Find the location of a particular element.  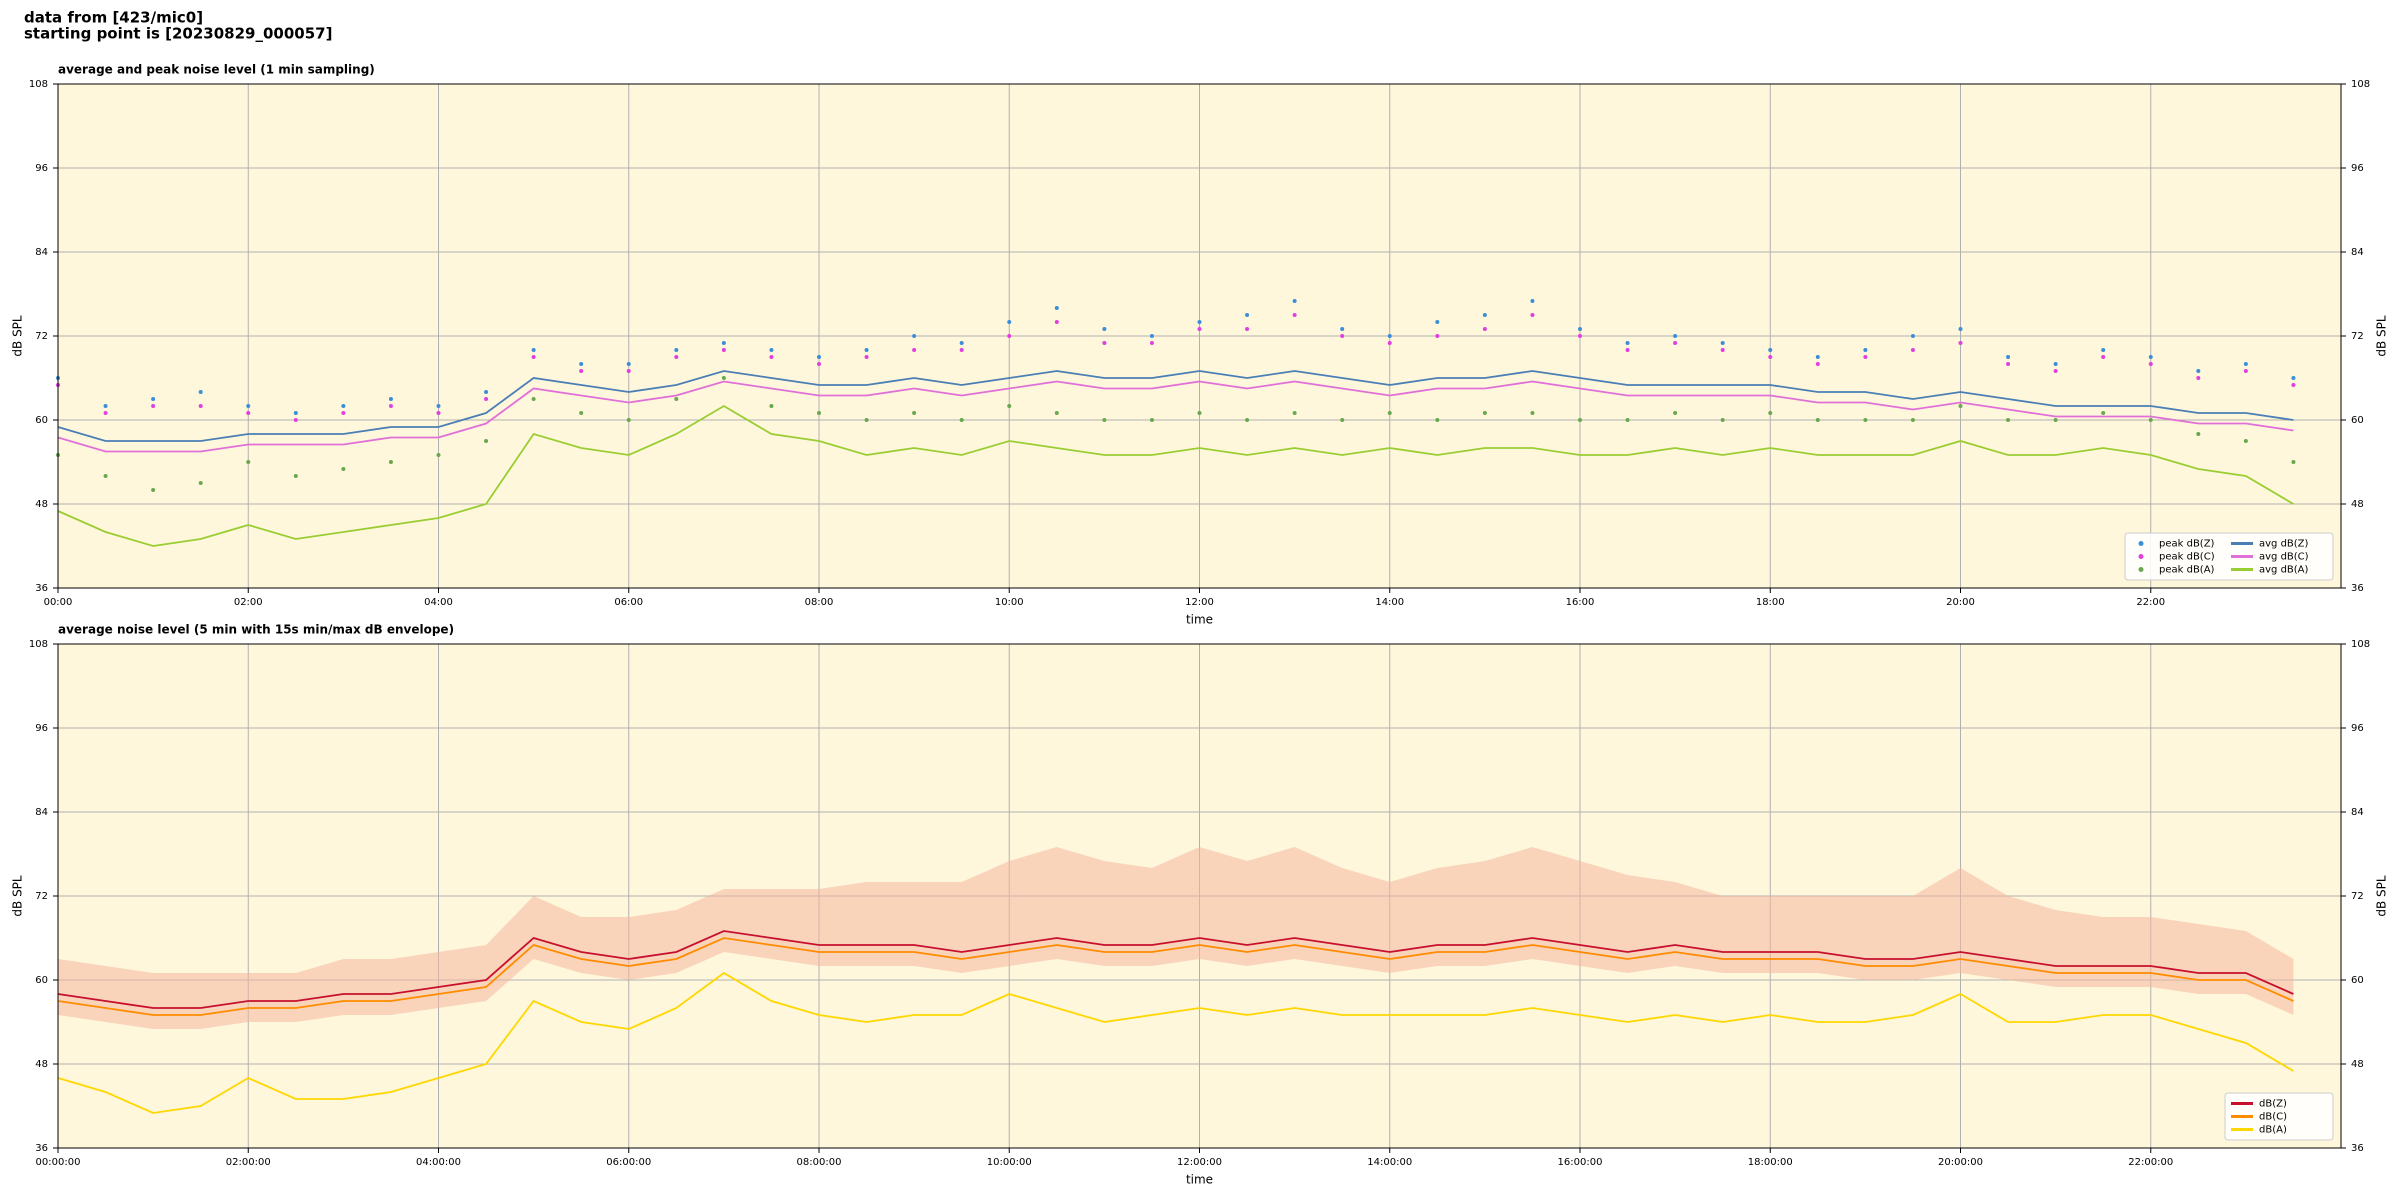

legend-label: dB(A) is located at coordinates (2273, 1130).